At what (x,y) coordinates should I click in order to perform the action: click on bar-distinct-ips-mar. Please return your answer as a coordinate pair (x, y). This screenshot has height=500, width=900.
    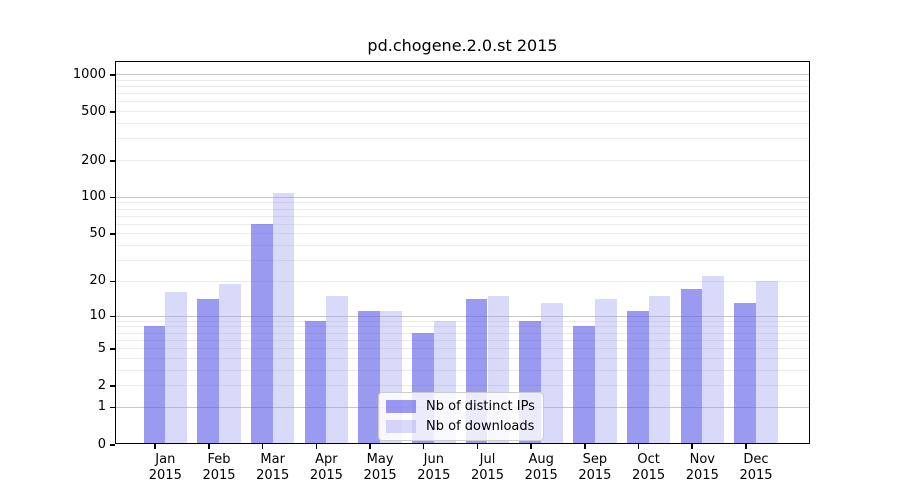
    Looking at the image, I should click on (261, 333).